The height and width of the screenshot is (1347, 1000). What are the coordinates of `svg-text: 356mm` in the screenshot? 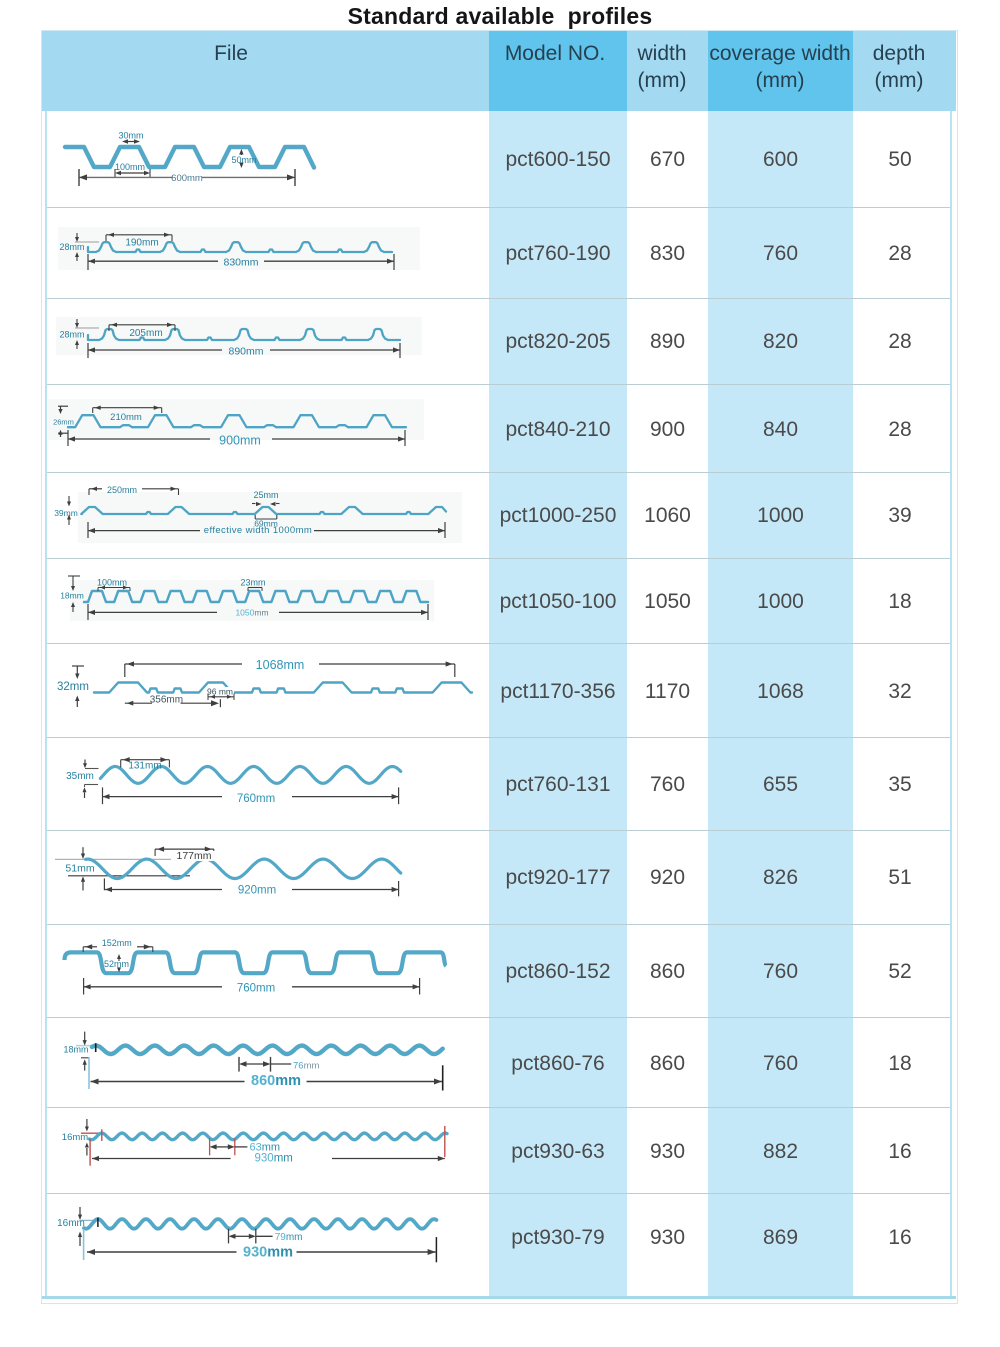 It's located at (166, 699).